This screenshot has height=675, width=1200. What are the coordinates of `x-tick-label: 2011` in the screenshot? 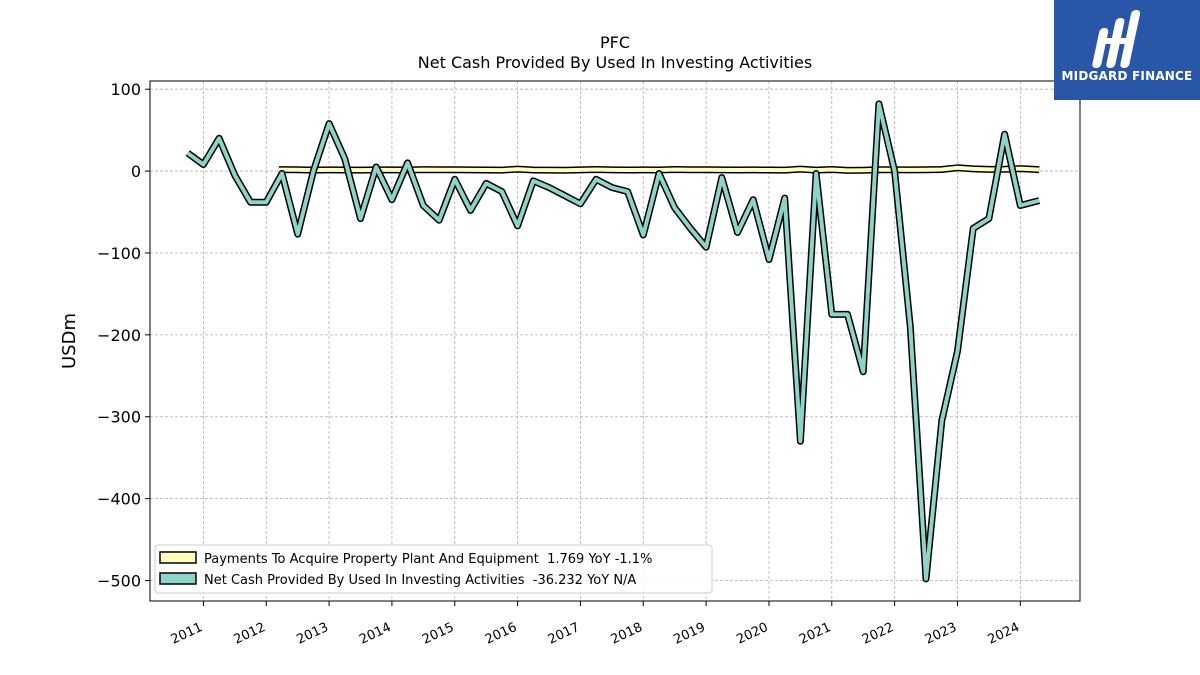 It's located at (187, 634).